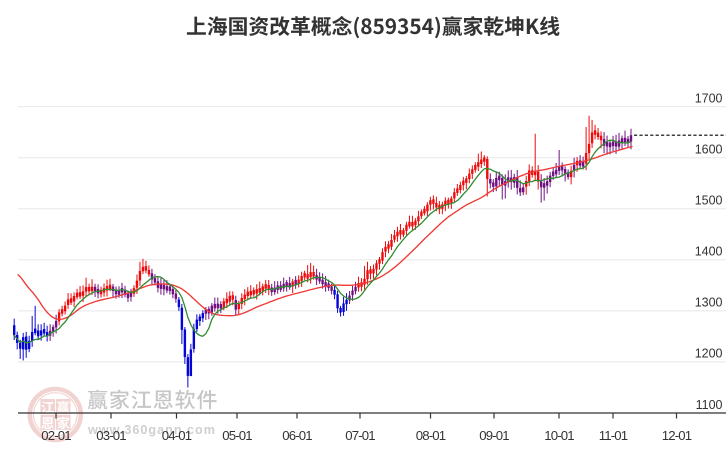 The height and width of the screenshot is (450, 726). What do you see at coordinates (431, 435) in the screenshot?
I see `svg-text: 08-01` at bounding box center [431, 435].